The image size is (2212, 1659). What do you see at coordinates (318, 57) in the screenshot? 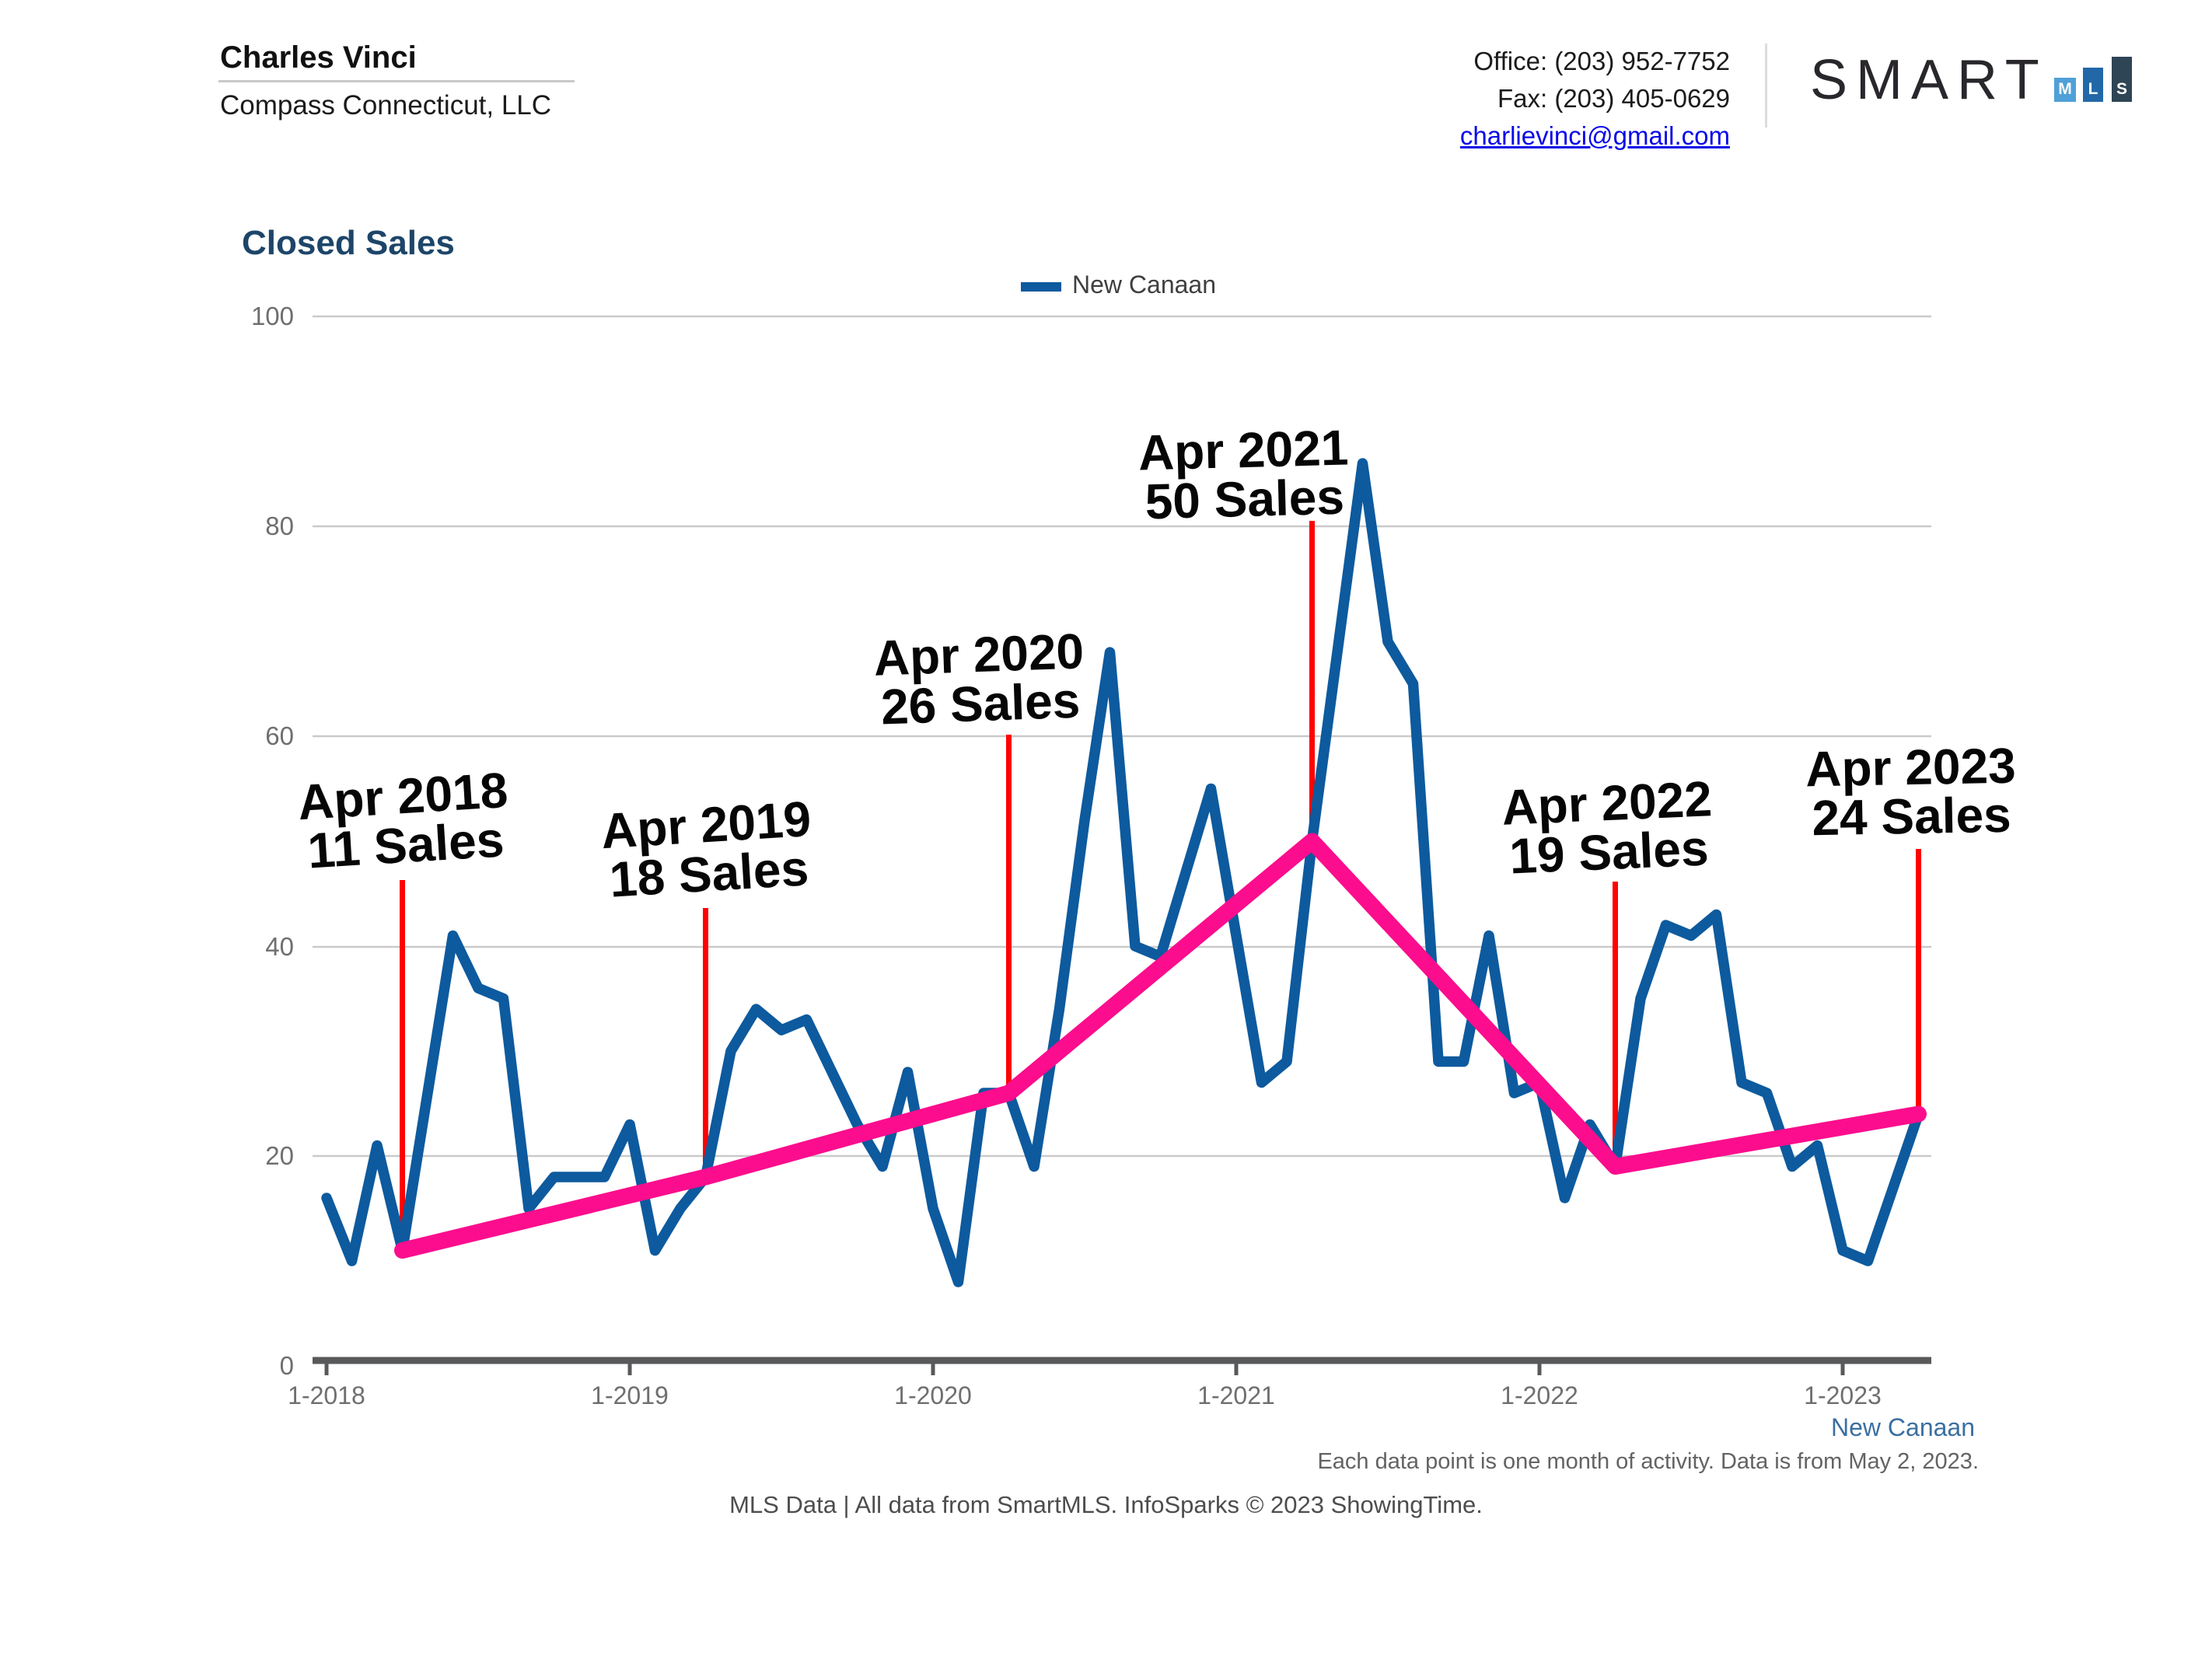
I see `agent-name: Charles Vinci` at bounding box center [318, 57].